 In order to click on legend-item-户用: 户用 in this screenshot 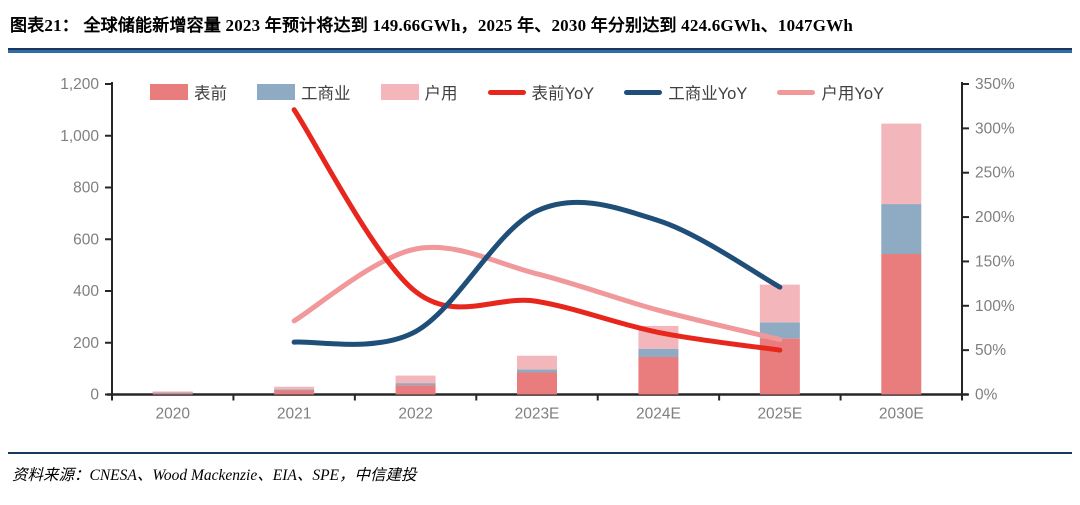, I will do `click(419, 92)`.